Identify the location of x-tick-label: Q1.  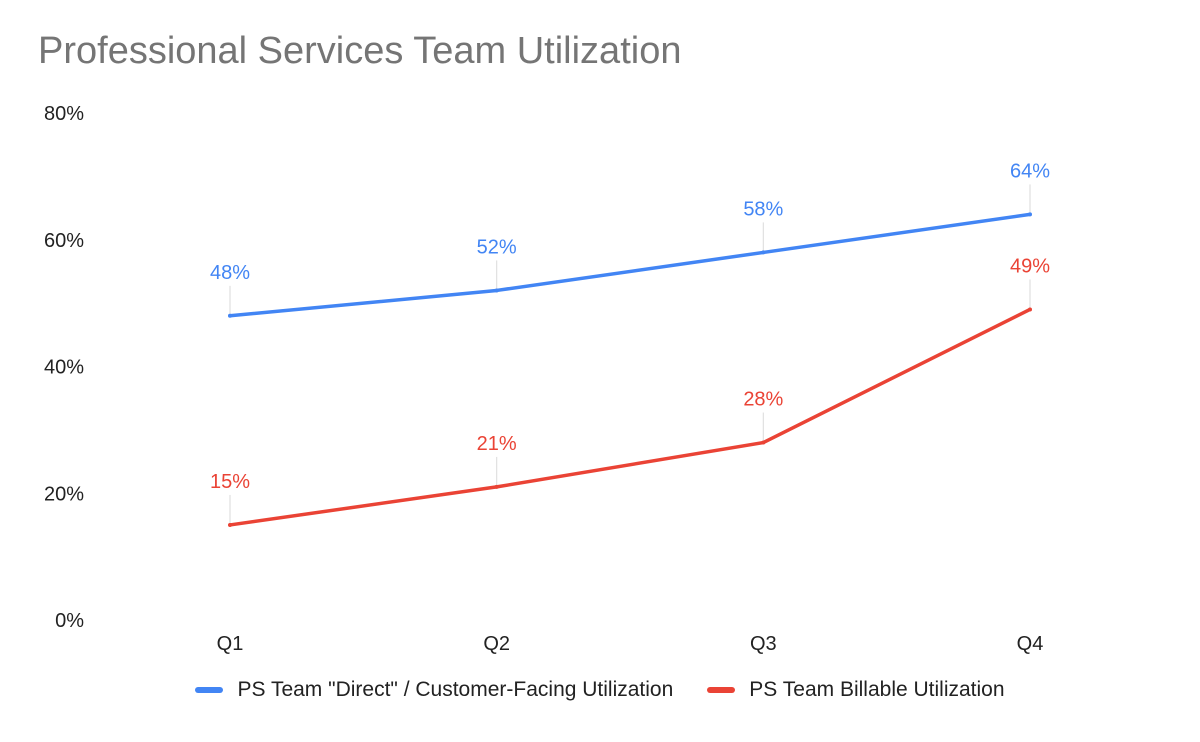
(230, 644).